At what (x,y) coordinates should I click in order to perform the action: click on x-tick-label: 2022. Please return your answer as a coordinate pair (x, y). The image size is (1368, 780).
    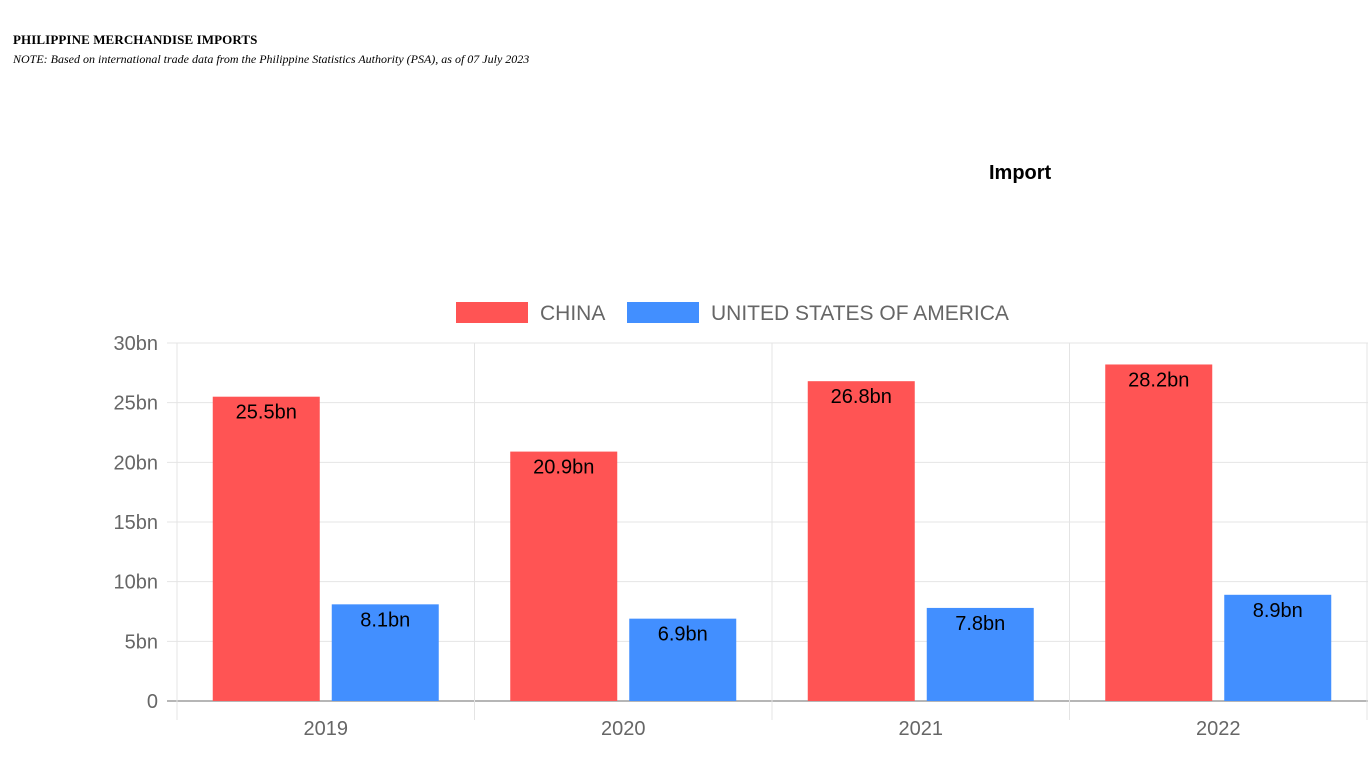
    Looking at the image, I should click on (1218, 729).